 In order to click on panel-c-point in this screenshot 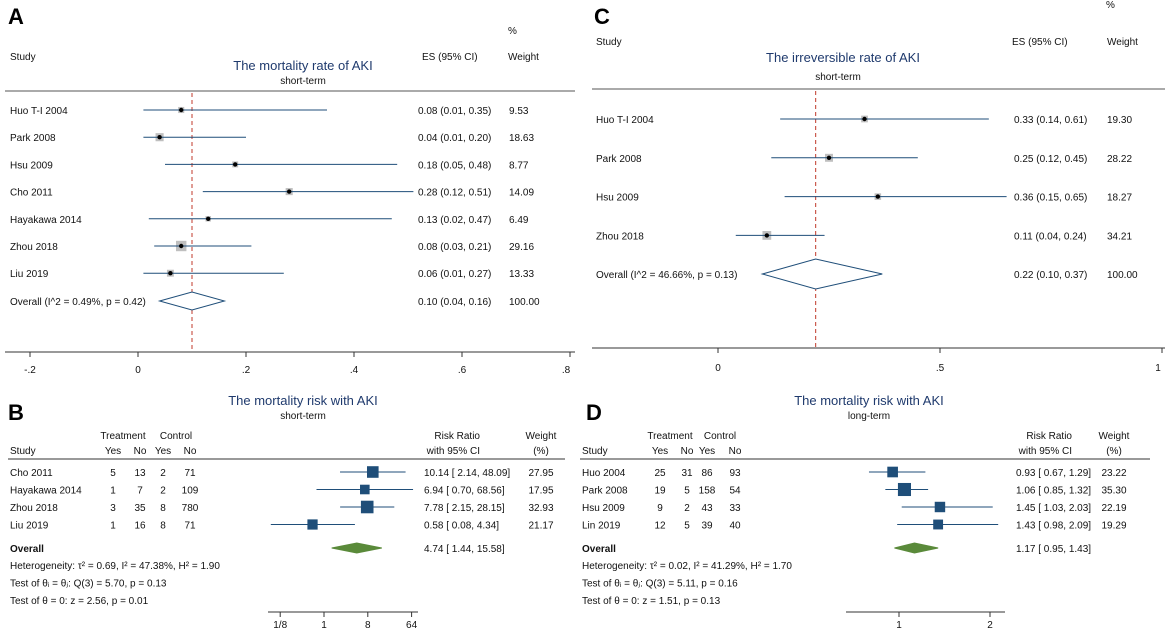, I will do `click(829, 157)`.